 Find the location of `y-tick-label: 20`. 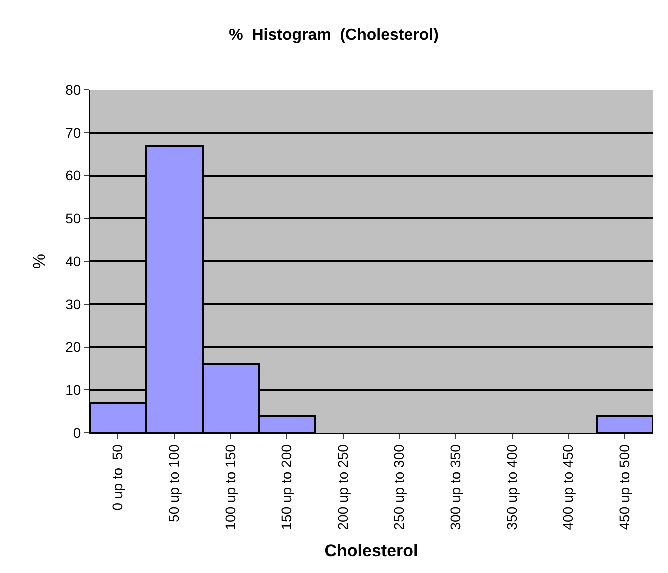

y-tick-label: 20 is located at coordinates (74, 347).